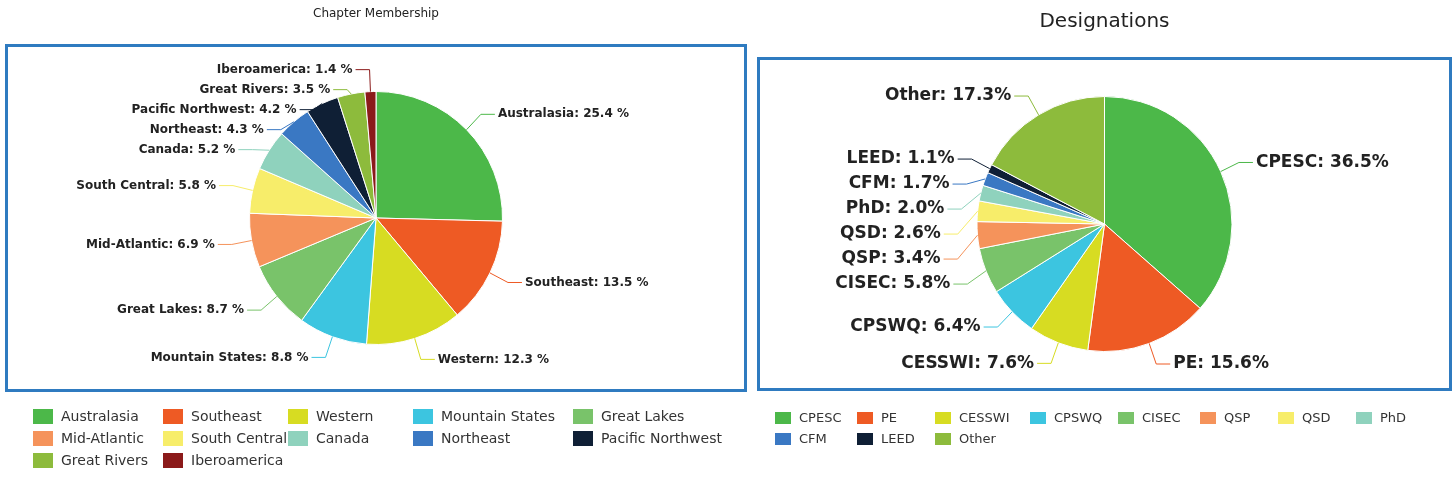  I want to click on data-label: CFM: 1.7%, so click(899, 182).